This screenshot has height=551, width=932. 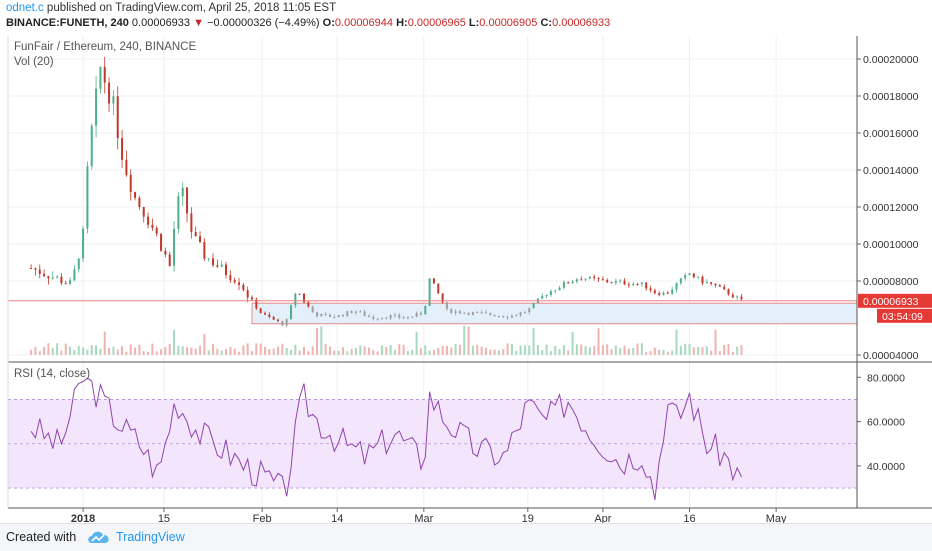 What do you see at coordinates (886, 378) in the screenshot?
I see `tick-label: 80.0000` at bounding box center [886, 378].